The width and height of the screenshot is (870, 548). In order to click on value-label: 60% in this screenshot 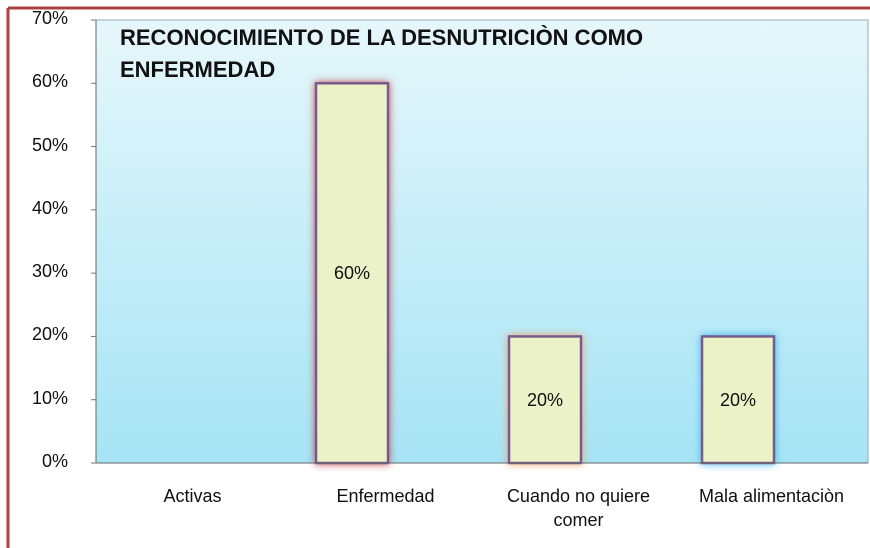, I will do `click(352, 273)`.